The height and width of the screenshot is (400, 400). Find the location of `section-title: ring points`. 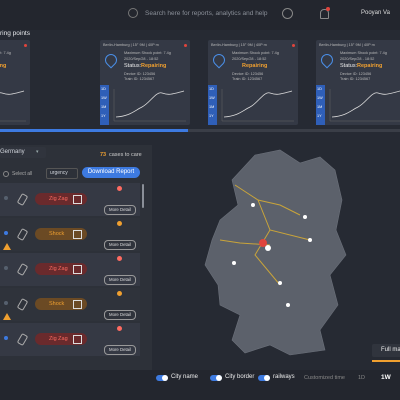

section-title: ring points is located at coordinates (15, 33).